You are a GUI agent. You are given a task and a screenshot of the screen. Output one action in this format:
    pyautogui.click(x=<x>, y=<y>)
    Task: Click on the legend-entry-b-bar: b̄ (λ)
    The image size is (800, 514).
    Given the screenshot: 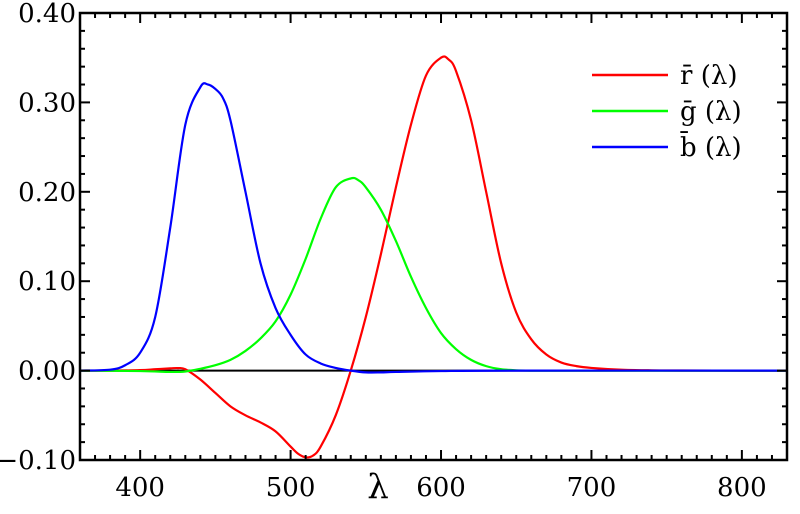 What is the action you would take?
    pyautogui.click(x=667, y=146)
    